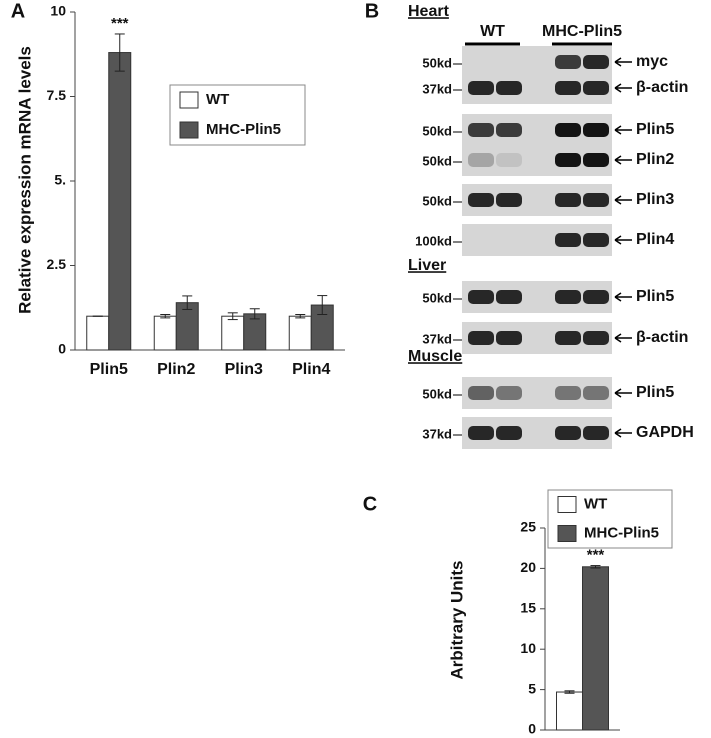 This screenshot has height=738, width=711. I want to click on section-label: Liver, so click(427, 265).